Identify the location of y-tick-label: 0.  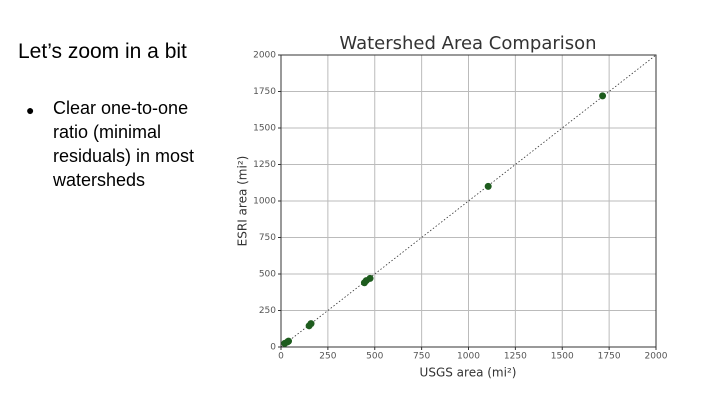
(273, 348).